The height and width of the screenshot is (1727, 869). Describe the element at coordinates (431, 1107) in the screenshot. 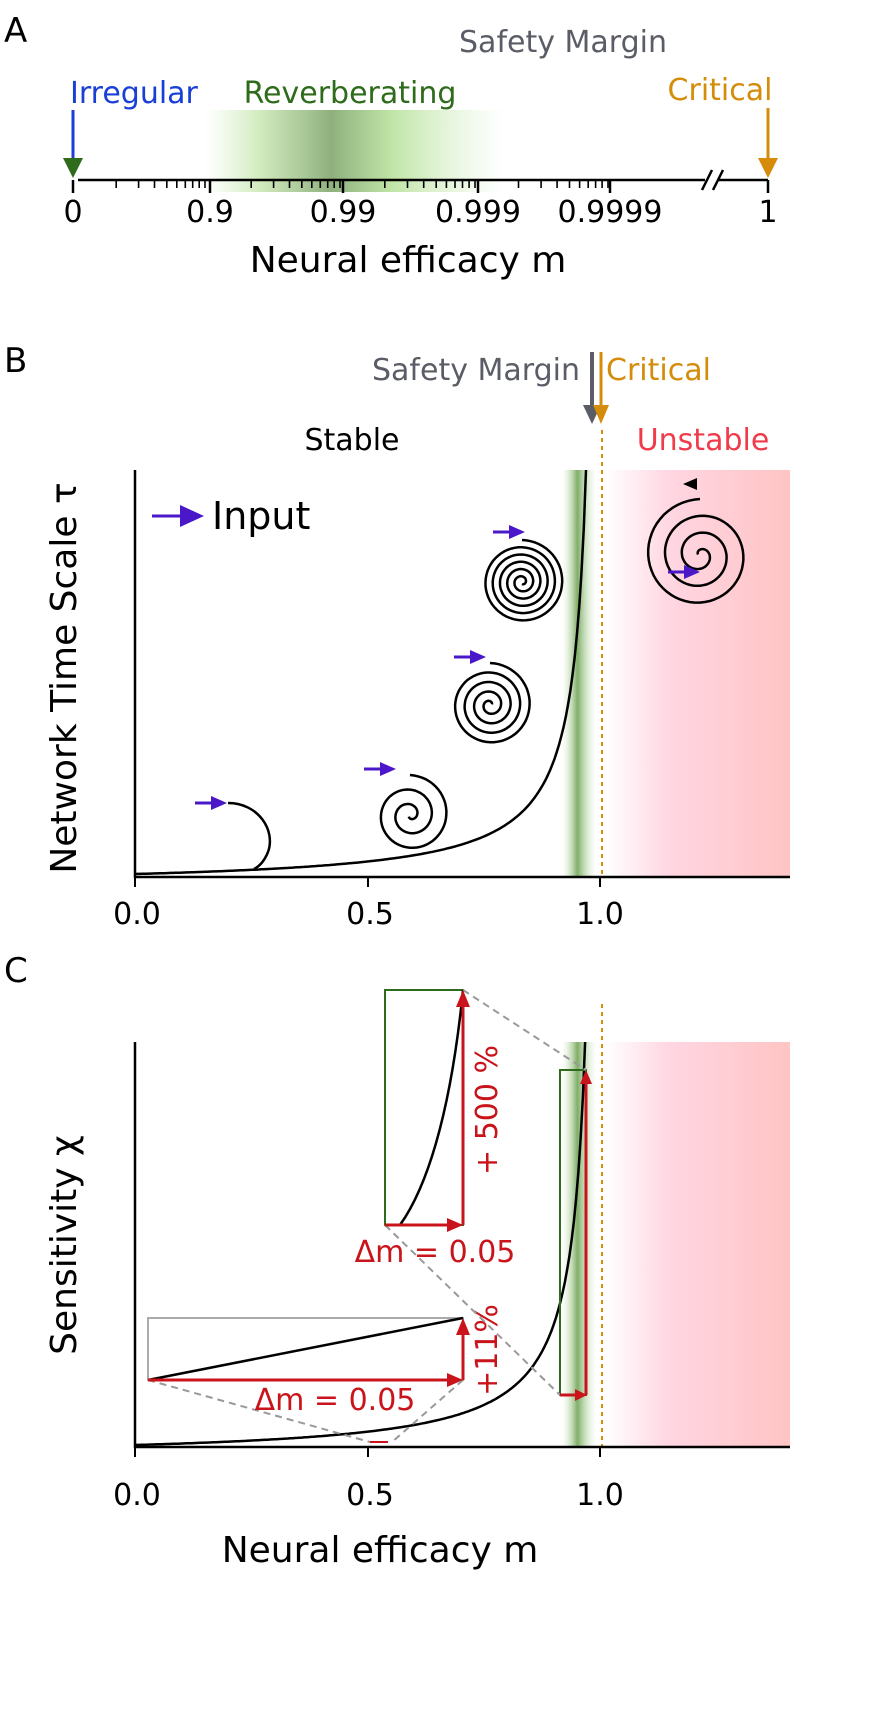

I see `zoom-curve-high` at that location.